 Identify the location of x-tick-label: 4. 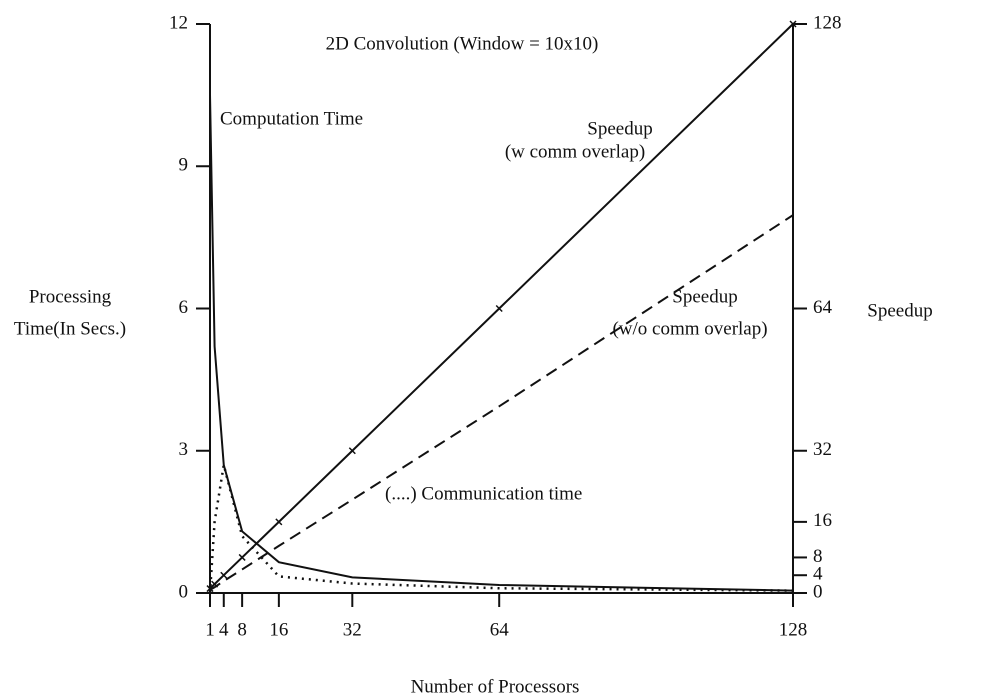
(224, 629).